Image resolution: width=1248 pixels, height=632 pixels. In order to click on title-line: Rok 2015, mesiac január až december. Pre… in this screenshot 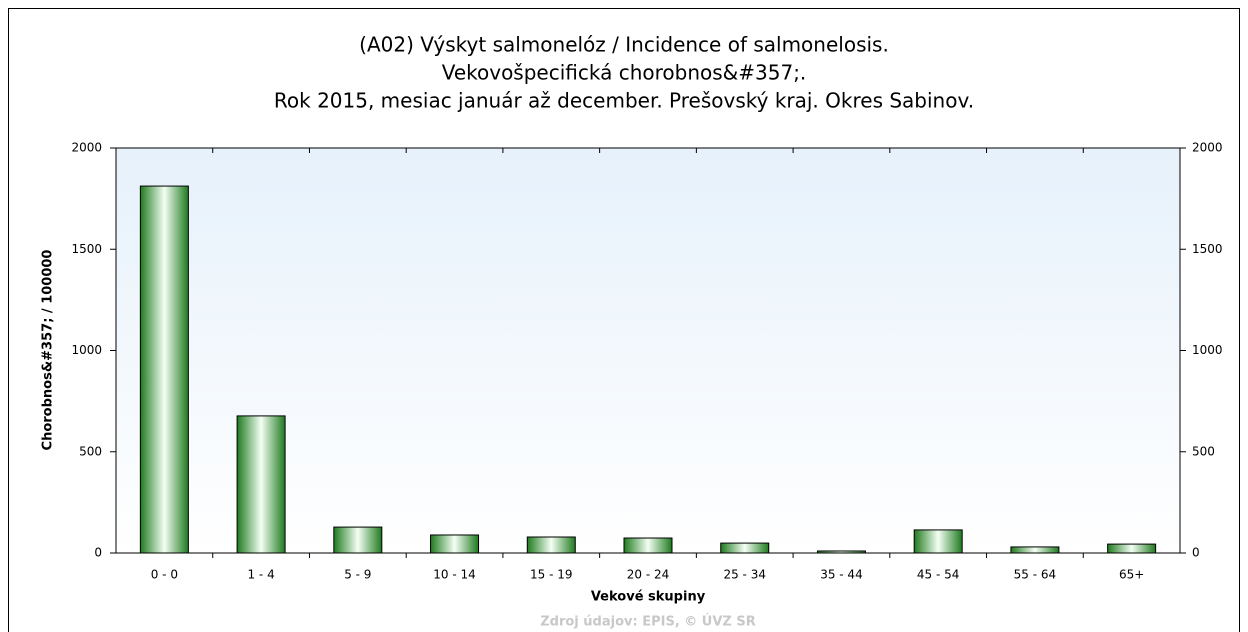, I will do `click(624, 101)`.